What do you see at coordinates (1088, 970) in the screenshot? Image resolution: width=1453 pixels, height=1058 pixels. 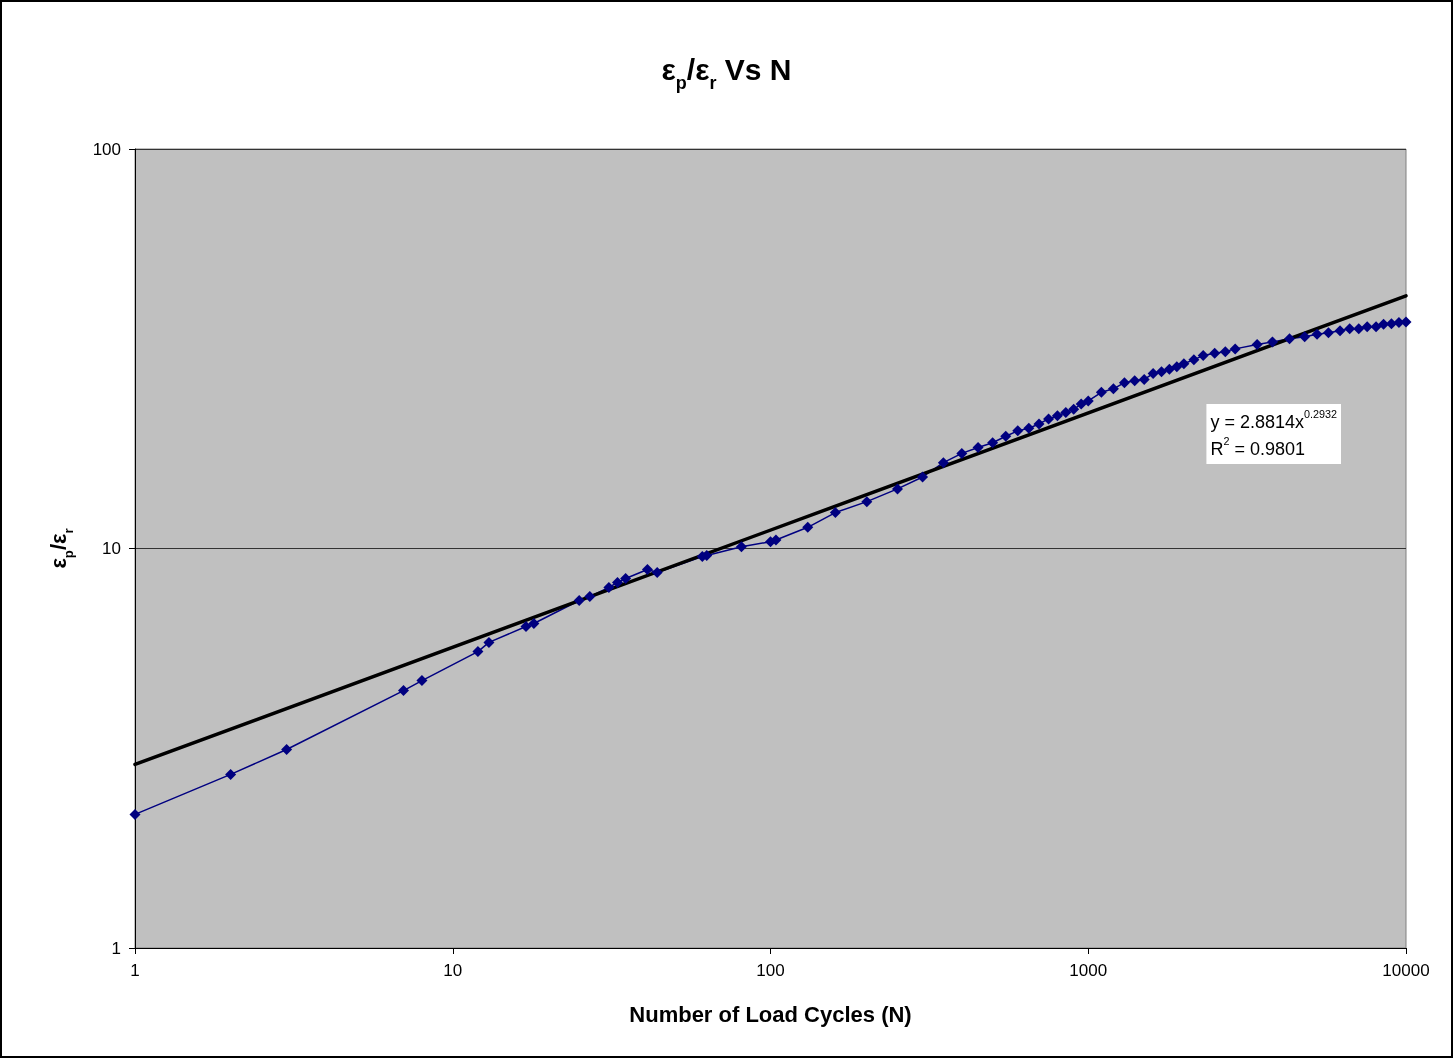 I see `x-tick-label: 1000` at bounding box center [1088, 970].